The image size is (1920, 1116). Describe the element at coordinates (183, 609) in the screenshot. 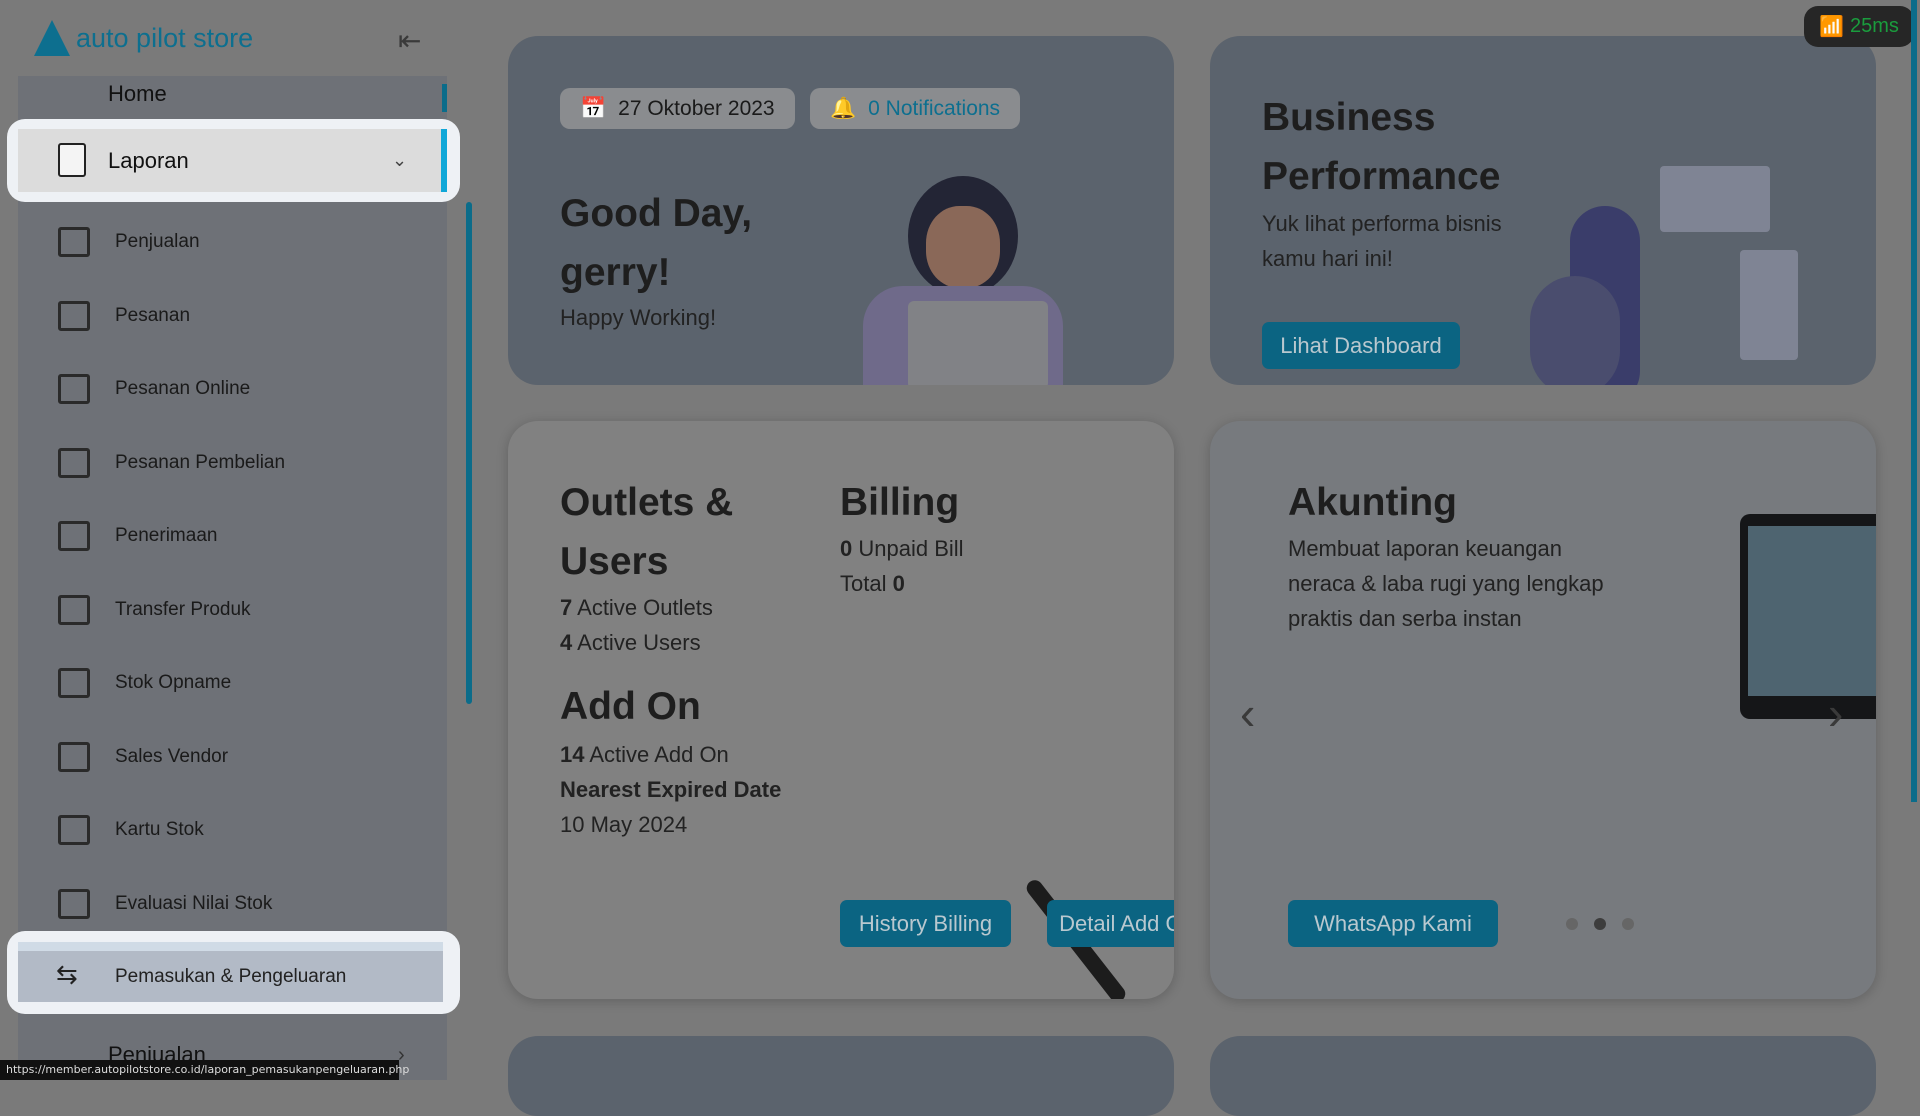

I see `sidebar-item-label: Transfer Produk` at that location.